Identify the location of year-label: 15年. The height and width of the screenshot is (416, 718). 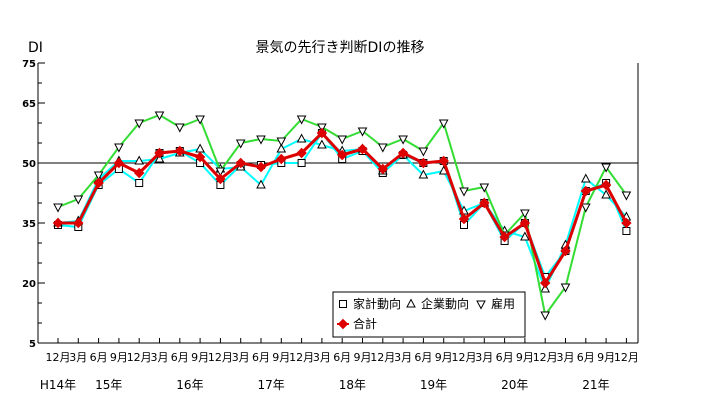
(108, 385).